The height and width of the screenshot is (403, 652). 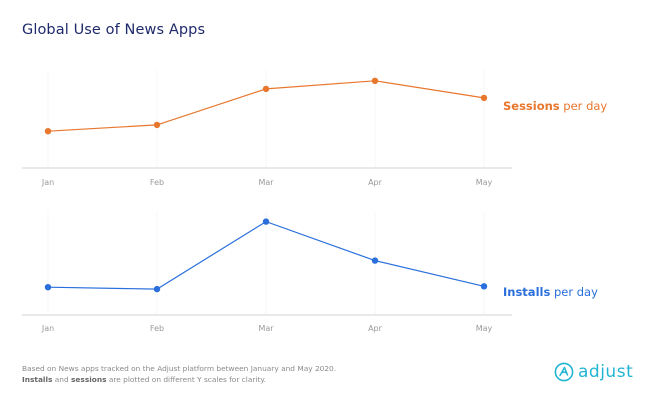 I want to click on legend-sessions-rest: per day, so click(x=583, y=106).